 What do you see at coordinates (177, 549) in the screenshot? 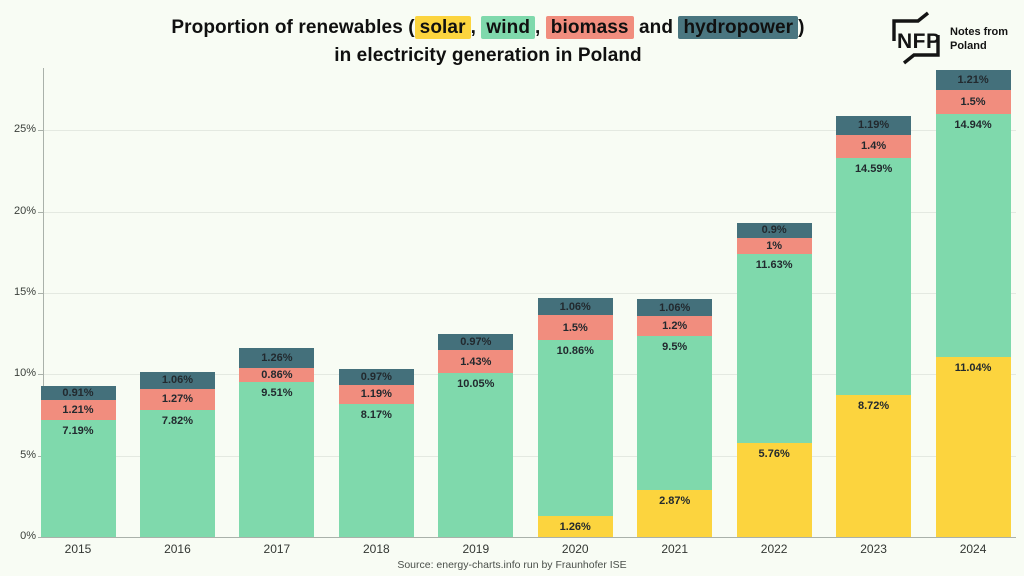
I see `x-tick-label: 2016` at bounding box center [177, 549].